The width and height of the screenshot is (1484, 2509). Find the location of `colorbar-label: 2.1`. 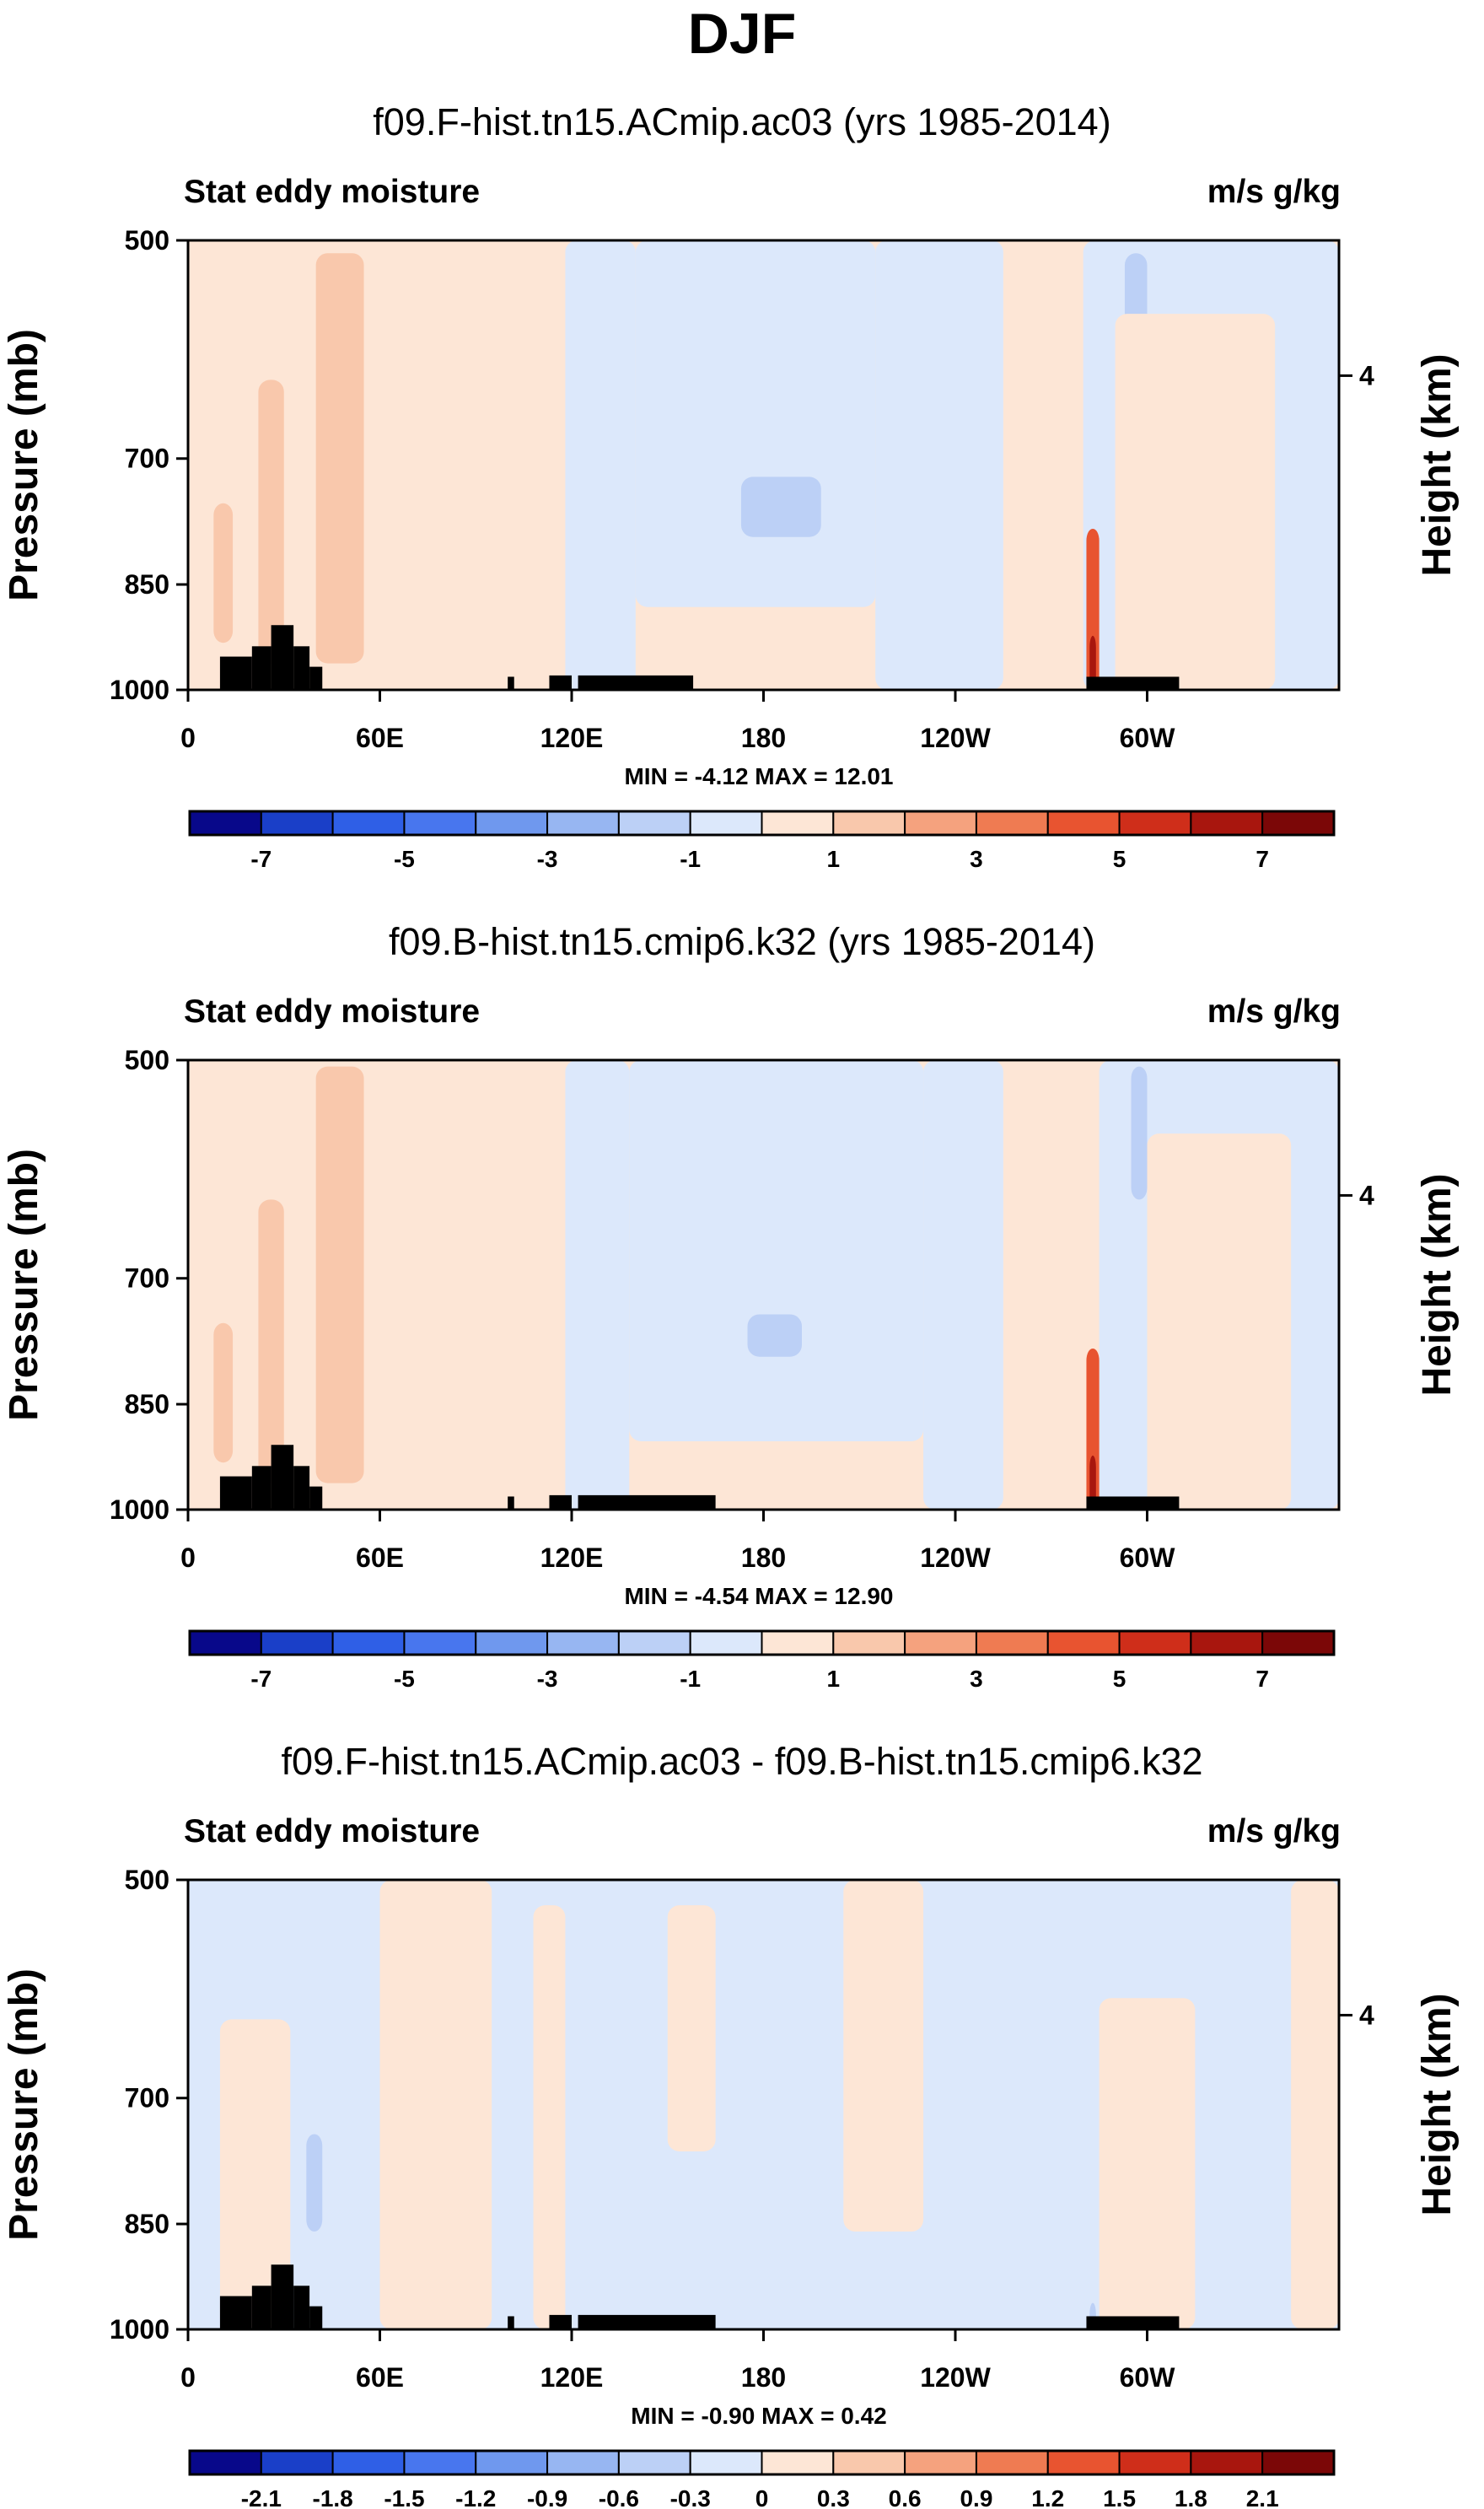

colorbar-label: 2.1 is located at coordinates (1262, 2497).